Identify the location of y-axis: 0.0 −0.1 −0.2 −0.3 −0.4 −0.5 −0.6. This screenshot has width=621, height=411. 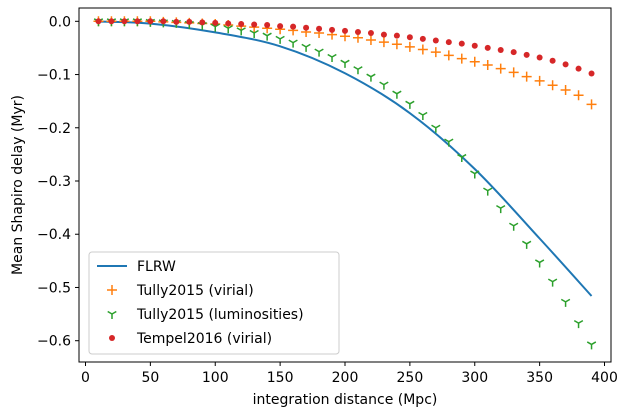
(58, 182).